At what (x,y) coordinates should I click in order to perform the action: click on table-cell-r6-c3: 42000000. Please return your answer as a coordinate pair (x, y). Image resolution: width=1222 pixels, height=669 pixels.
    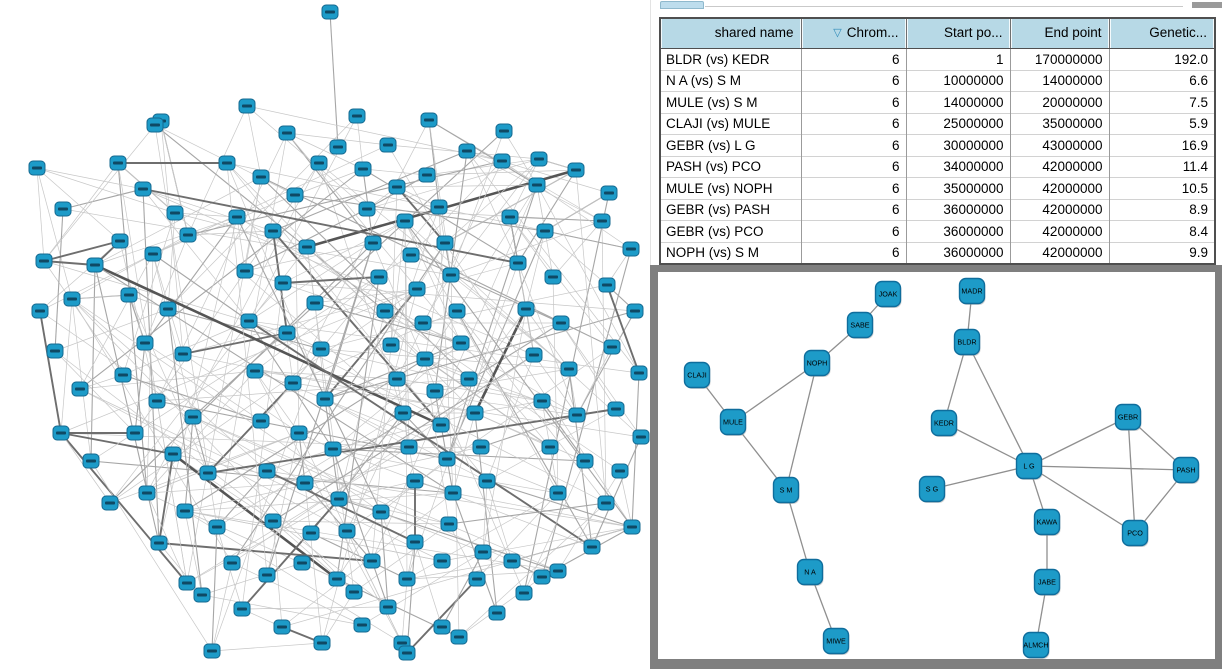
    Looking at the image, I should click on (1059, 188).